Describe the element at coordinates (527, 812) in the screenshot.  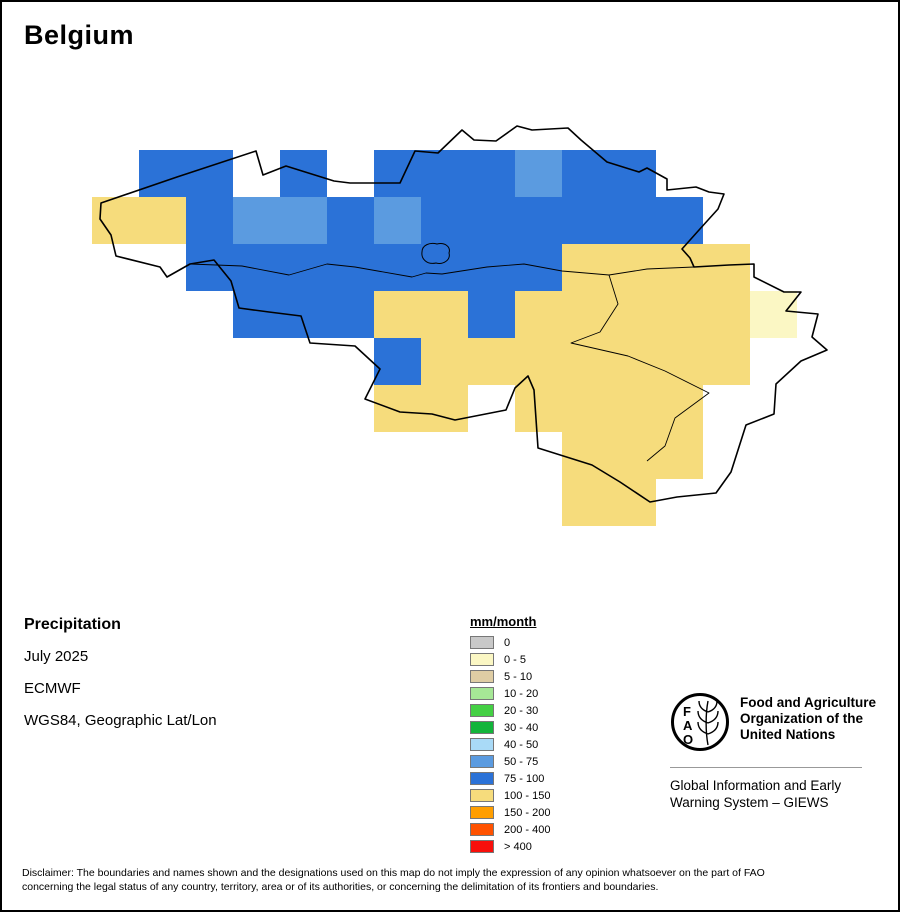
I see `legend-label: 150 - 200` at that location.